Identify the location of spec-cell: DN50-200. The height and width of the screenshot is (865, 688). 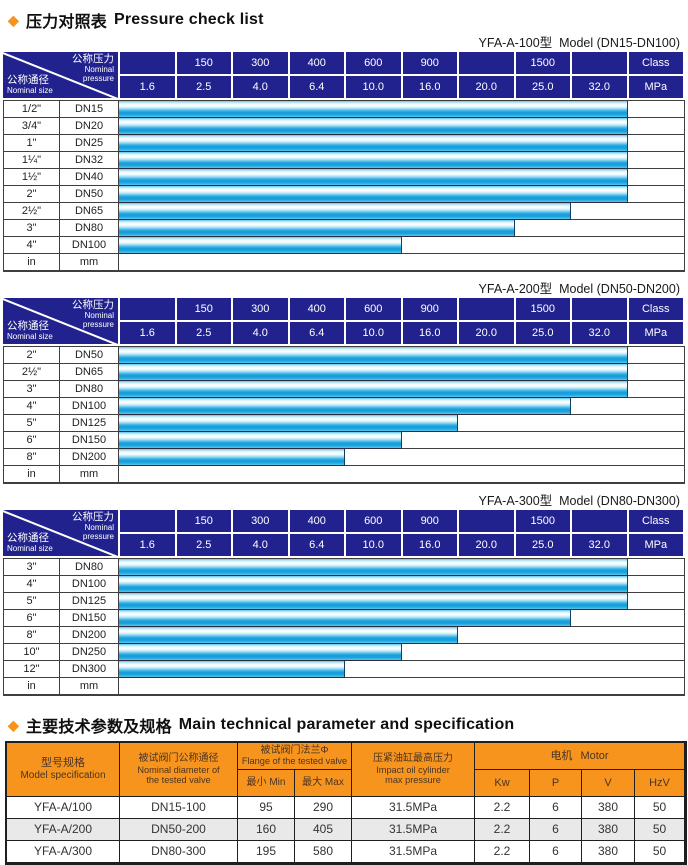
(179, 830).